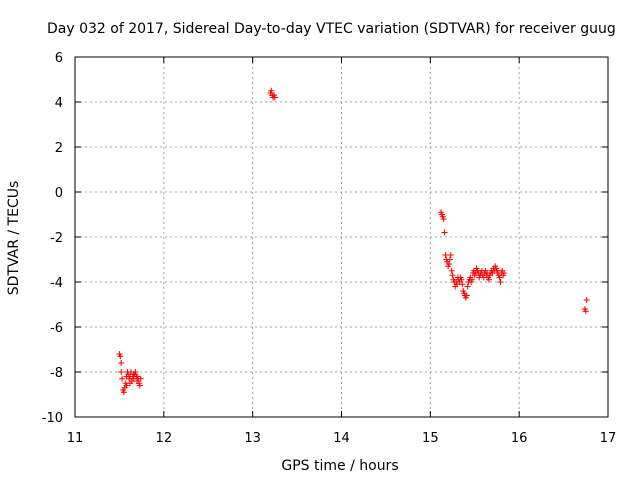 This screenshot has height=480, width=640. What do you see at coordinates (608, 438) in the screenshot?
I see `x-tick-label: 17` at bounding box center [608, 438].